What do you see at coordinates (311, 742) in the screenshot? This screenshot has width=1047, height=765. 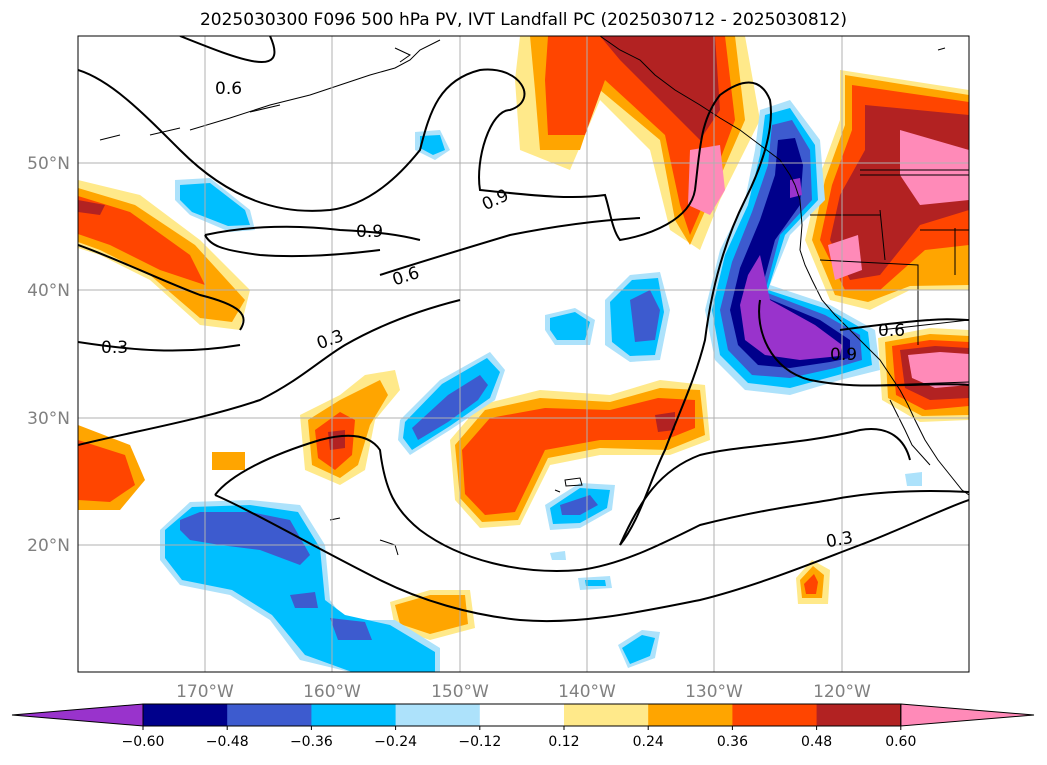 I see `colorbar-tick-label: −0.36` at bounding box center [311, 742].